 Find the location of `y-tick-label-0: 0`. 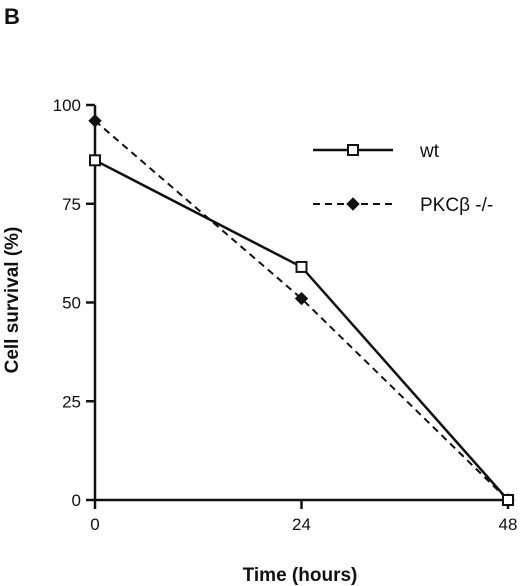

y-tick-label-0: 0 is located at coordinates (76, 500).